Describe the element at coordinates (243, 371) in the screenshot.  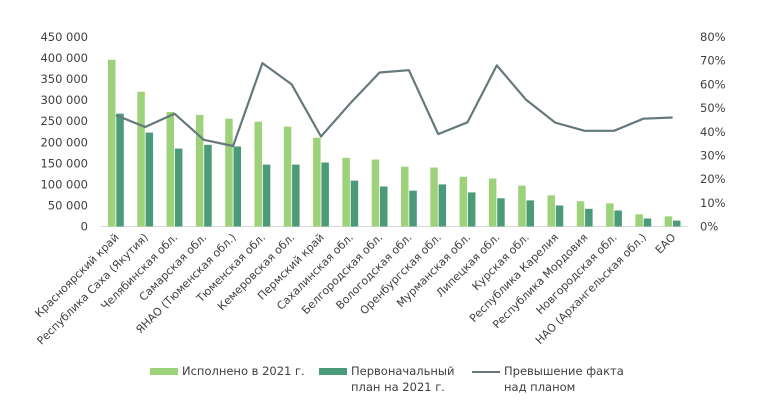
I see `legend-label-actual: Исполнено в 2021 г.` at that location.